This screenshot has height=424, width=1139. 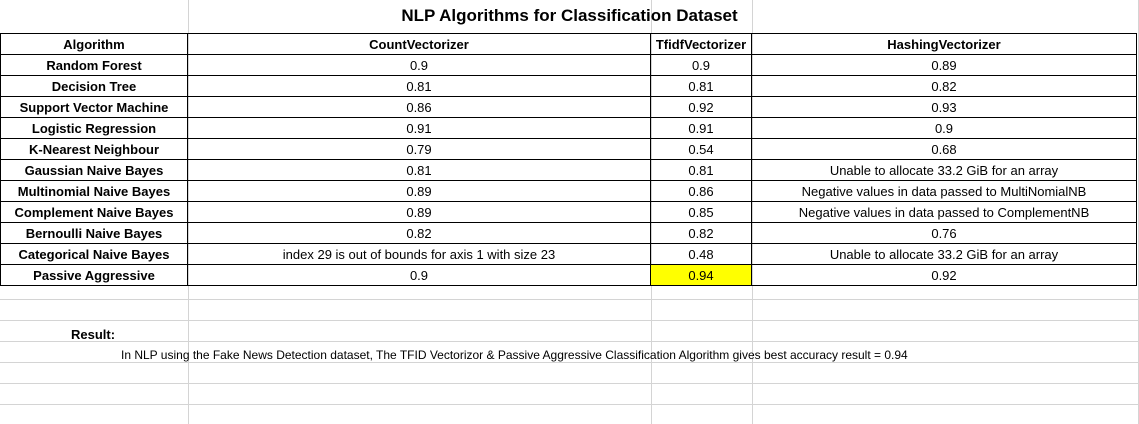 I want to click on hashingvectorizer-cell: 0.68, so click(x=944, y=149).